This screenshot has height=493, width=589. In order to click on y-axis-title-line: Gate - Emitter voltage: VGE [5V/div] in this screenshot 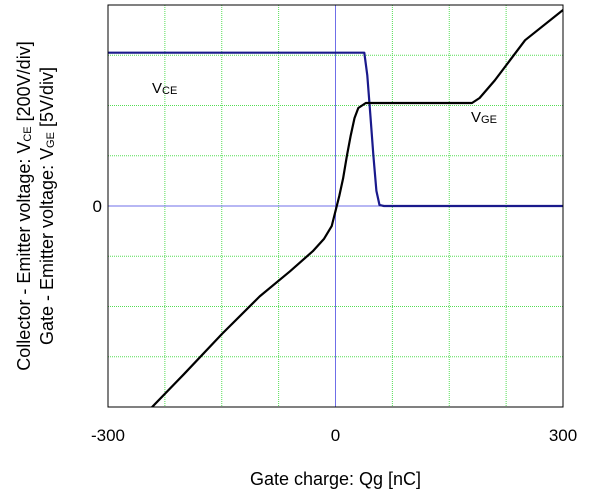, I will do `click(47, 206)`.